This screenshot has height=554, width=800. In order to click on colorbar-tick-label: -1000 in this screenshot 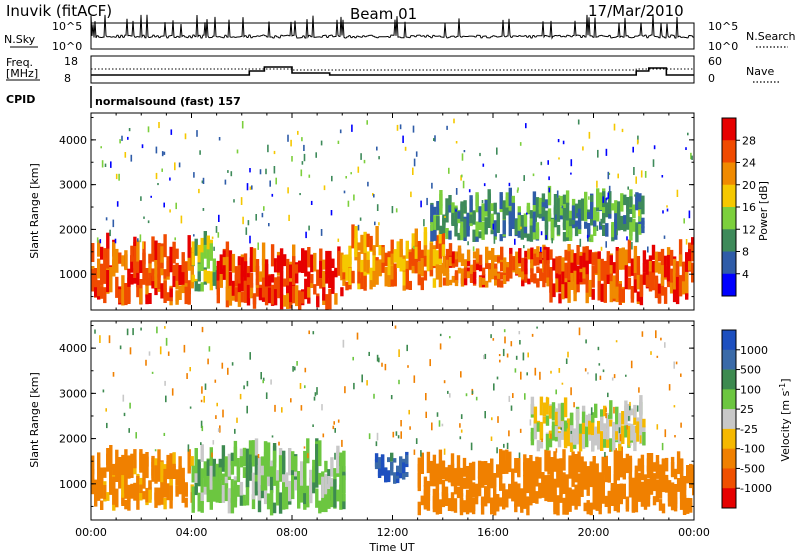, I will do `click(756, 488)`.